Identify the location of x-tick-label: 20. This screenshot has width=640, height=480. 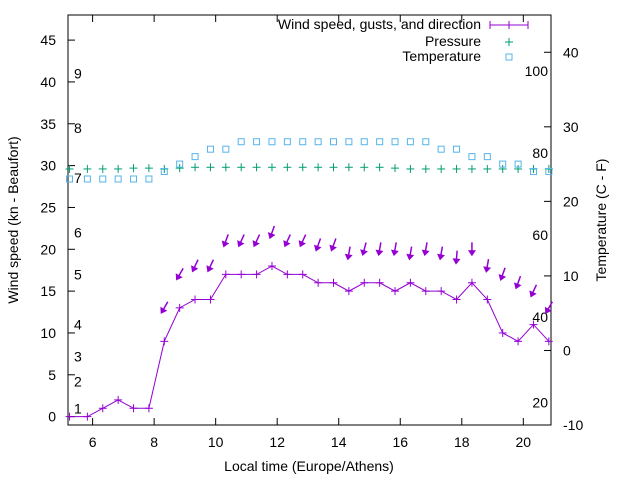
(524, 442).